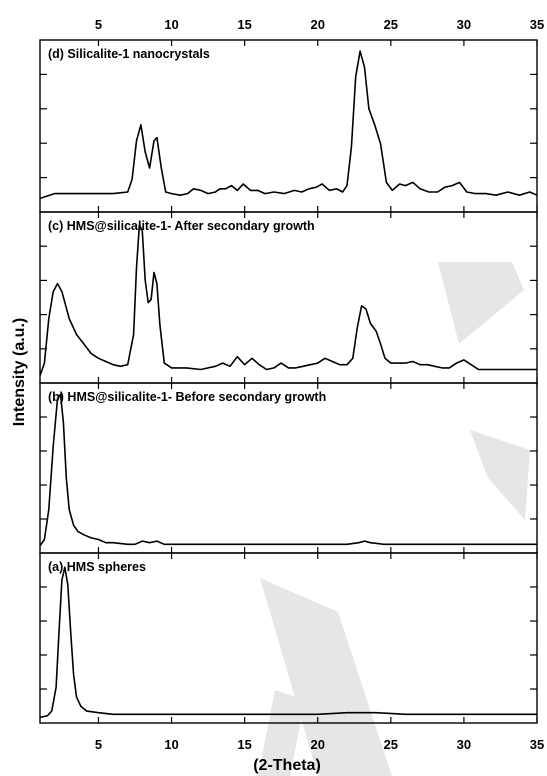  I want to click on x-tick-label-bottom: 10, so click(171, 744).